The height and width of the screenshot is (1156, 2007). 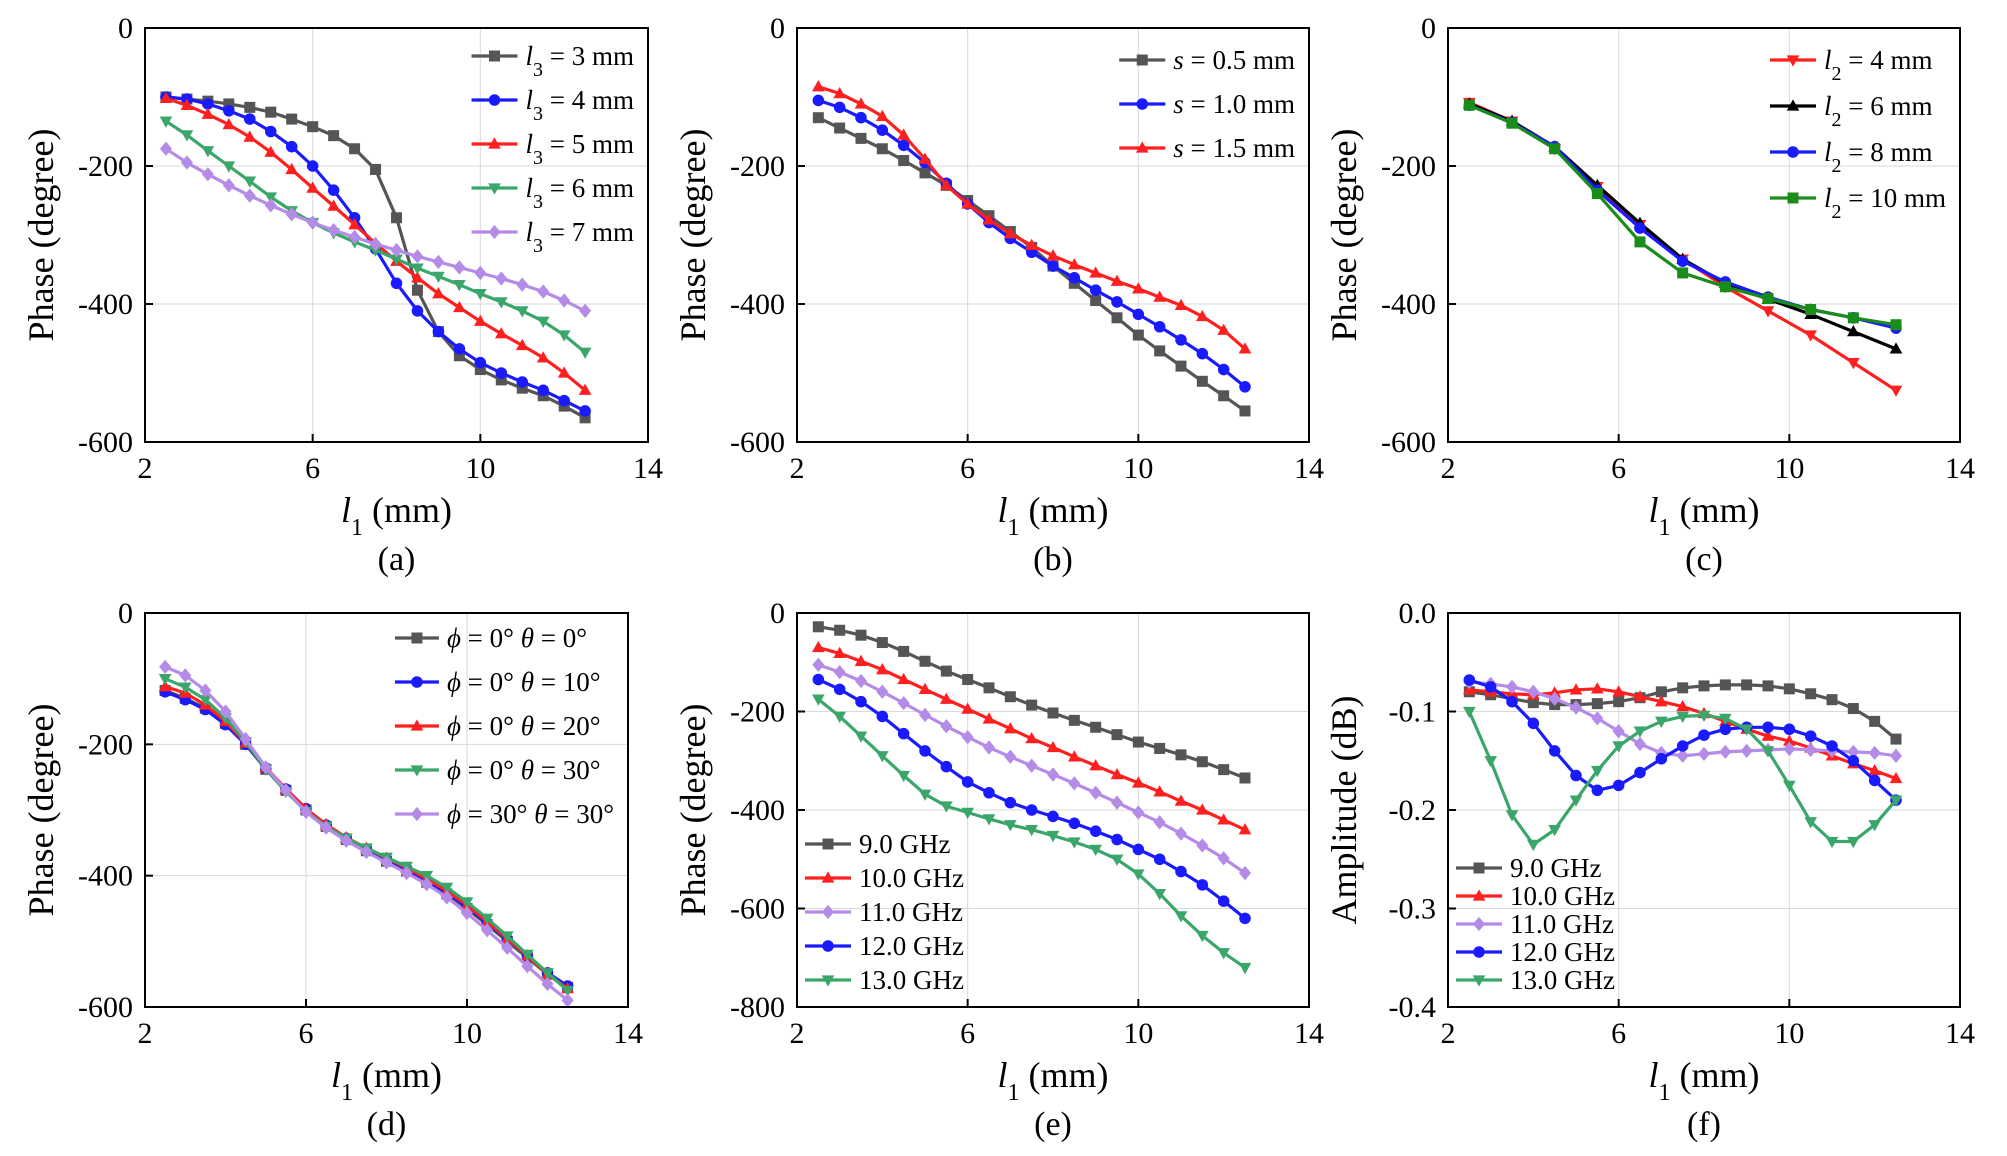 I want to click on x-tick-label: 14, so click(x=648, y=468).